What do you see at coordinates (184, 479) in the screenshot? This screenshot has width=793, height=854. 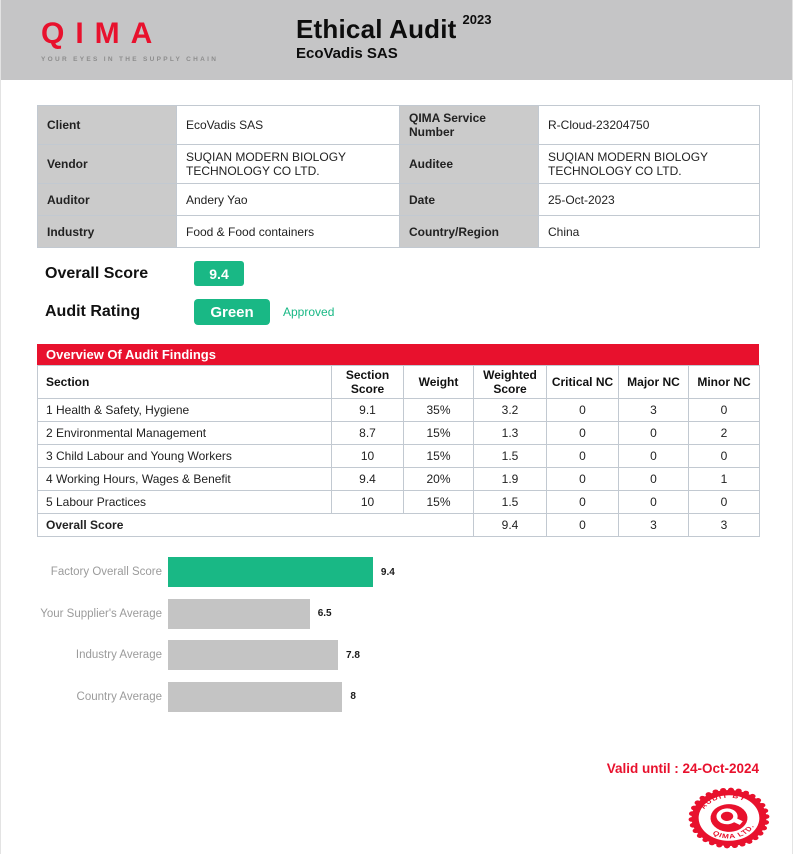 I see `findings-section-cell: 4 Working Hours, Wages & Benefit` at bounding box center [184, 479].